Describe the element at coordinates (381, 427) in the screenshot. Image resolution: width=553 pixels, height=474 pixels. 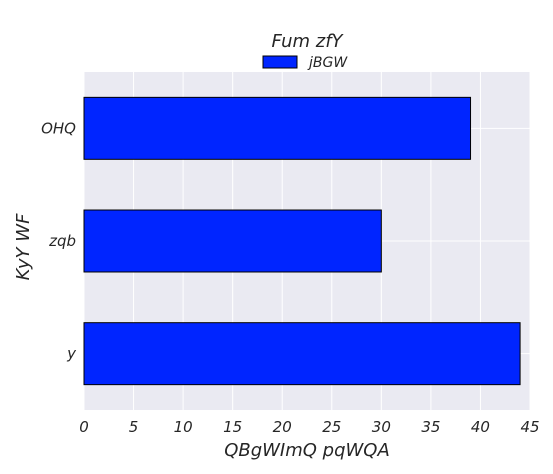
I see `x-tick-label: 30` at that location.